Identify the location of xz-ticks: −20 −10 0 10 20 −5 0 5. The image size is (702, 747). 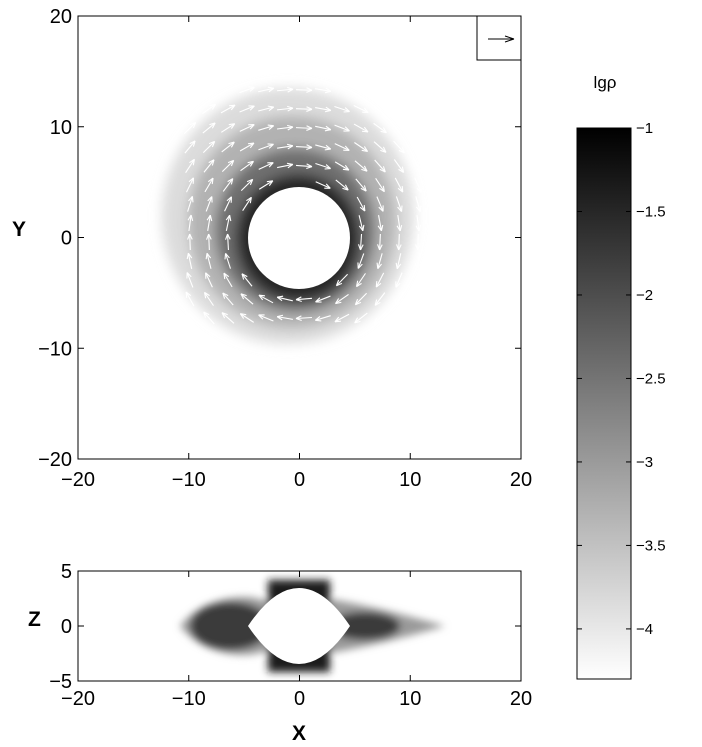
(290, 635).